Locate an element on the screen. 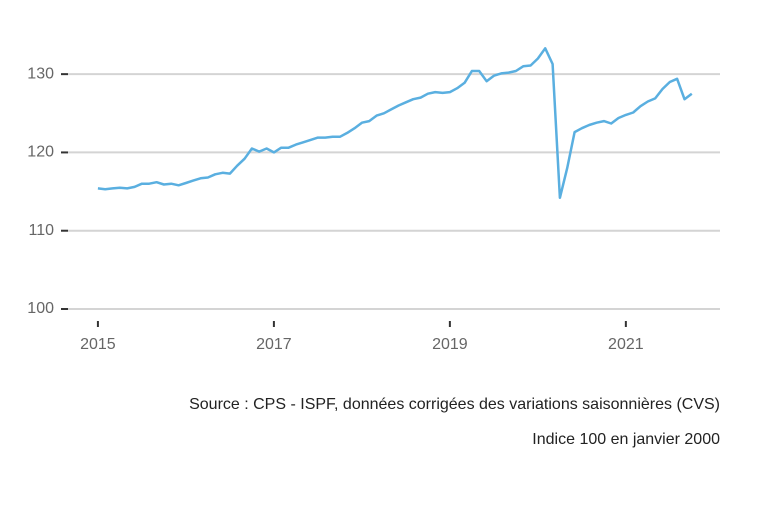 This screenshot has width=759, height=508. y-tick-label: 130 is located at coordinates (40, 73).